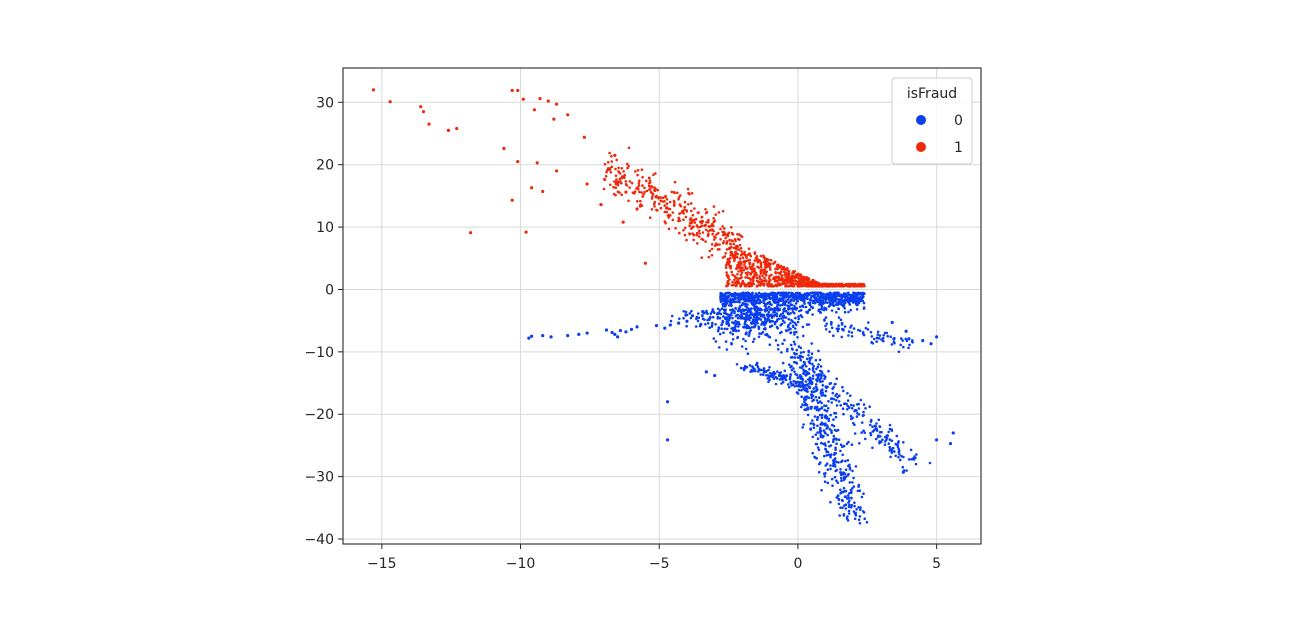 Image resolution: width=1300 pixels, height=640 pixels. I want to click on y-tick-label: −40, so click(319, 540).